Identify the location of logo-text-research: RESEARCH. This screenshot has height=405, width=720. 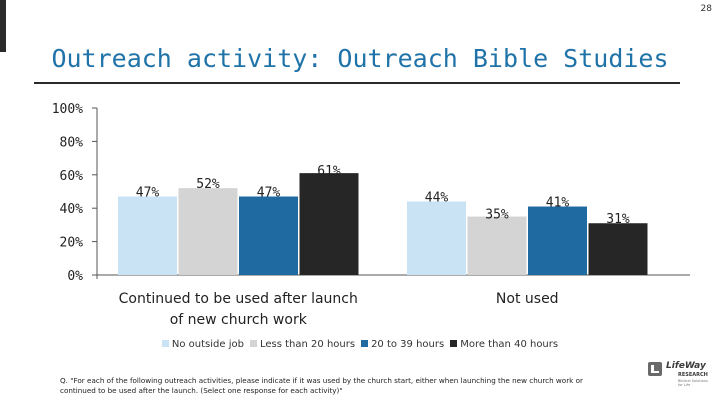
(693, 375).